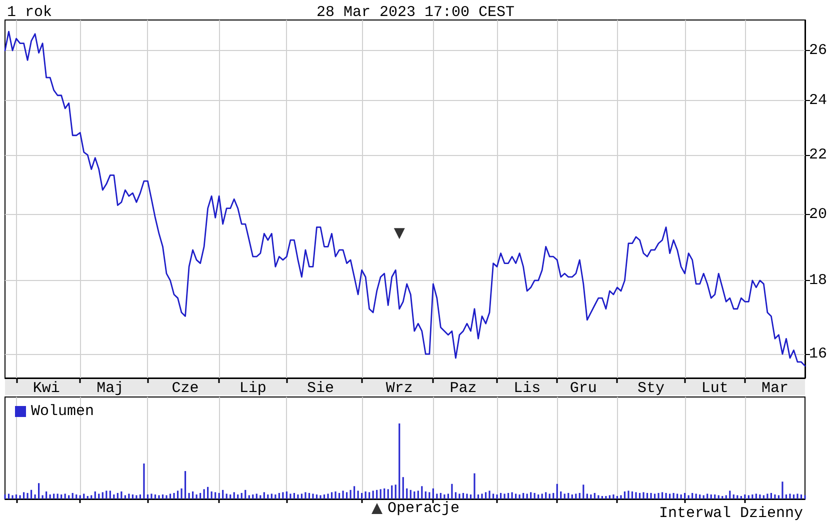  What do you see at coordinates (399, 388) in the screenshot?
I see `x-tick-label: Wrz` at bounding box center [399, 388].